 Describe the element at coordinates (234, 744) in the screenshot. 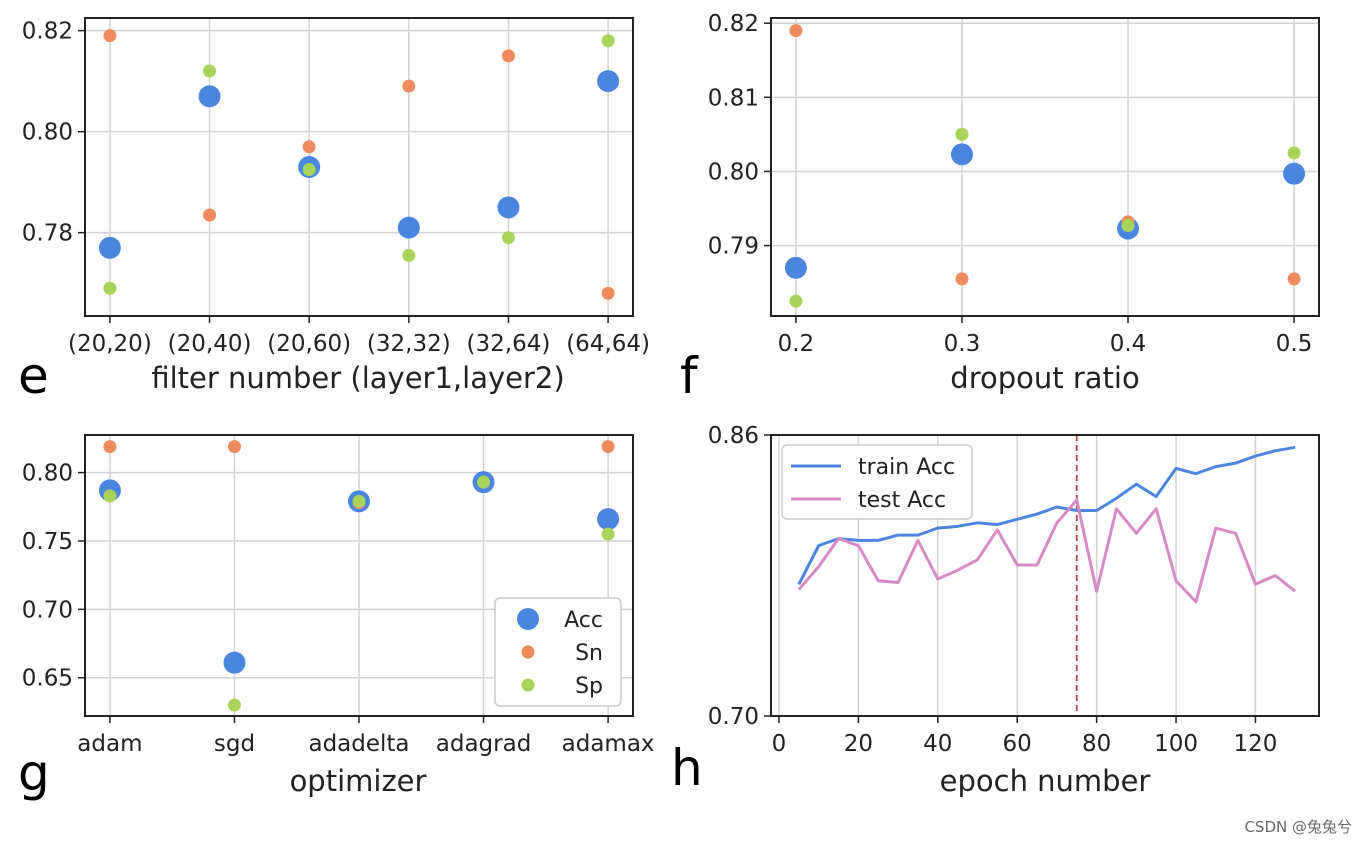

I see `x-tick-label: sgd` at that location.